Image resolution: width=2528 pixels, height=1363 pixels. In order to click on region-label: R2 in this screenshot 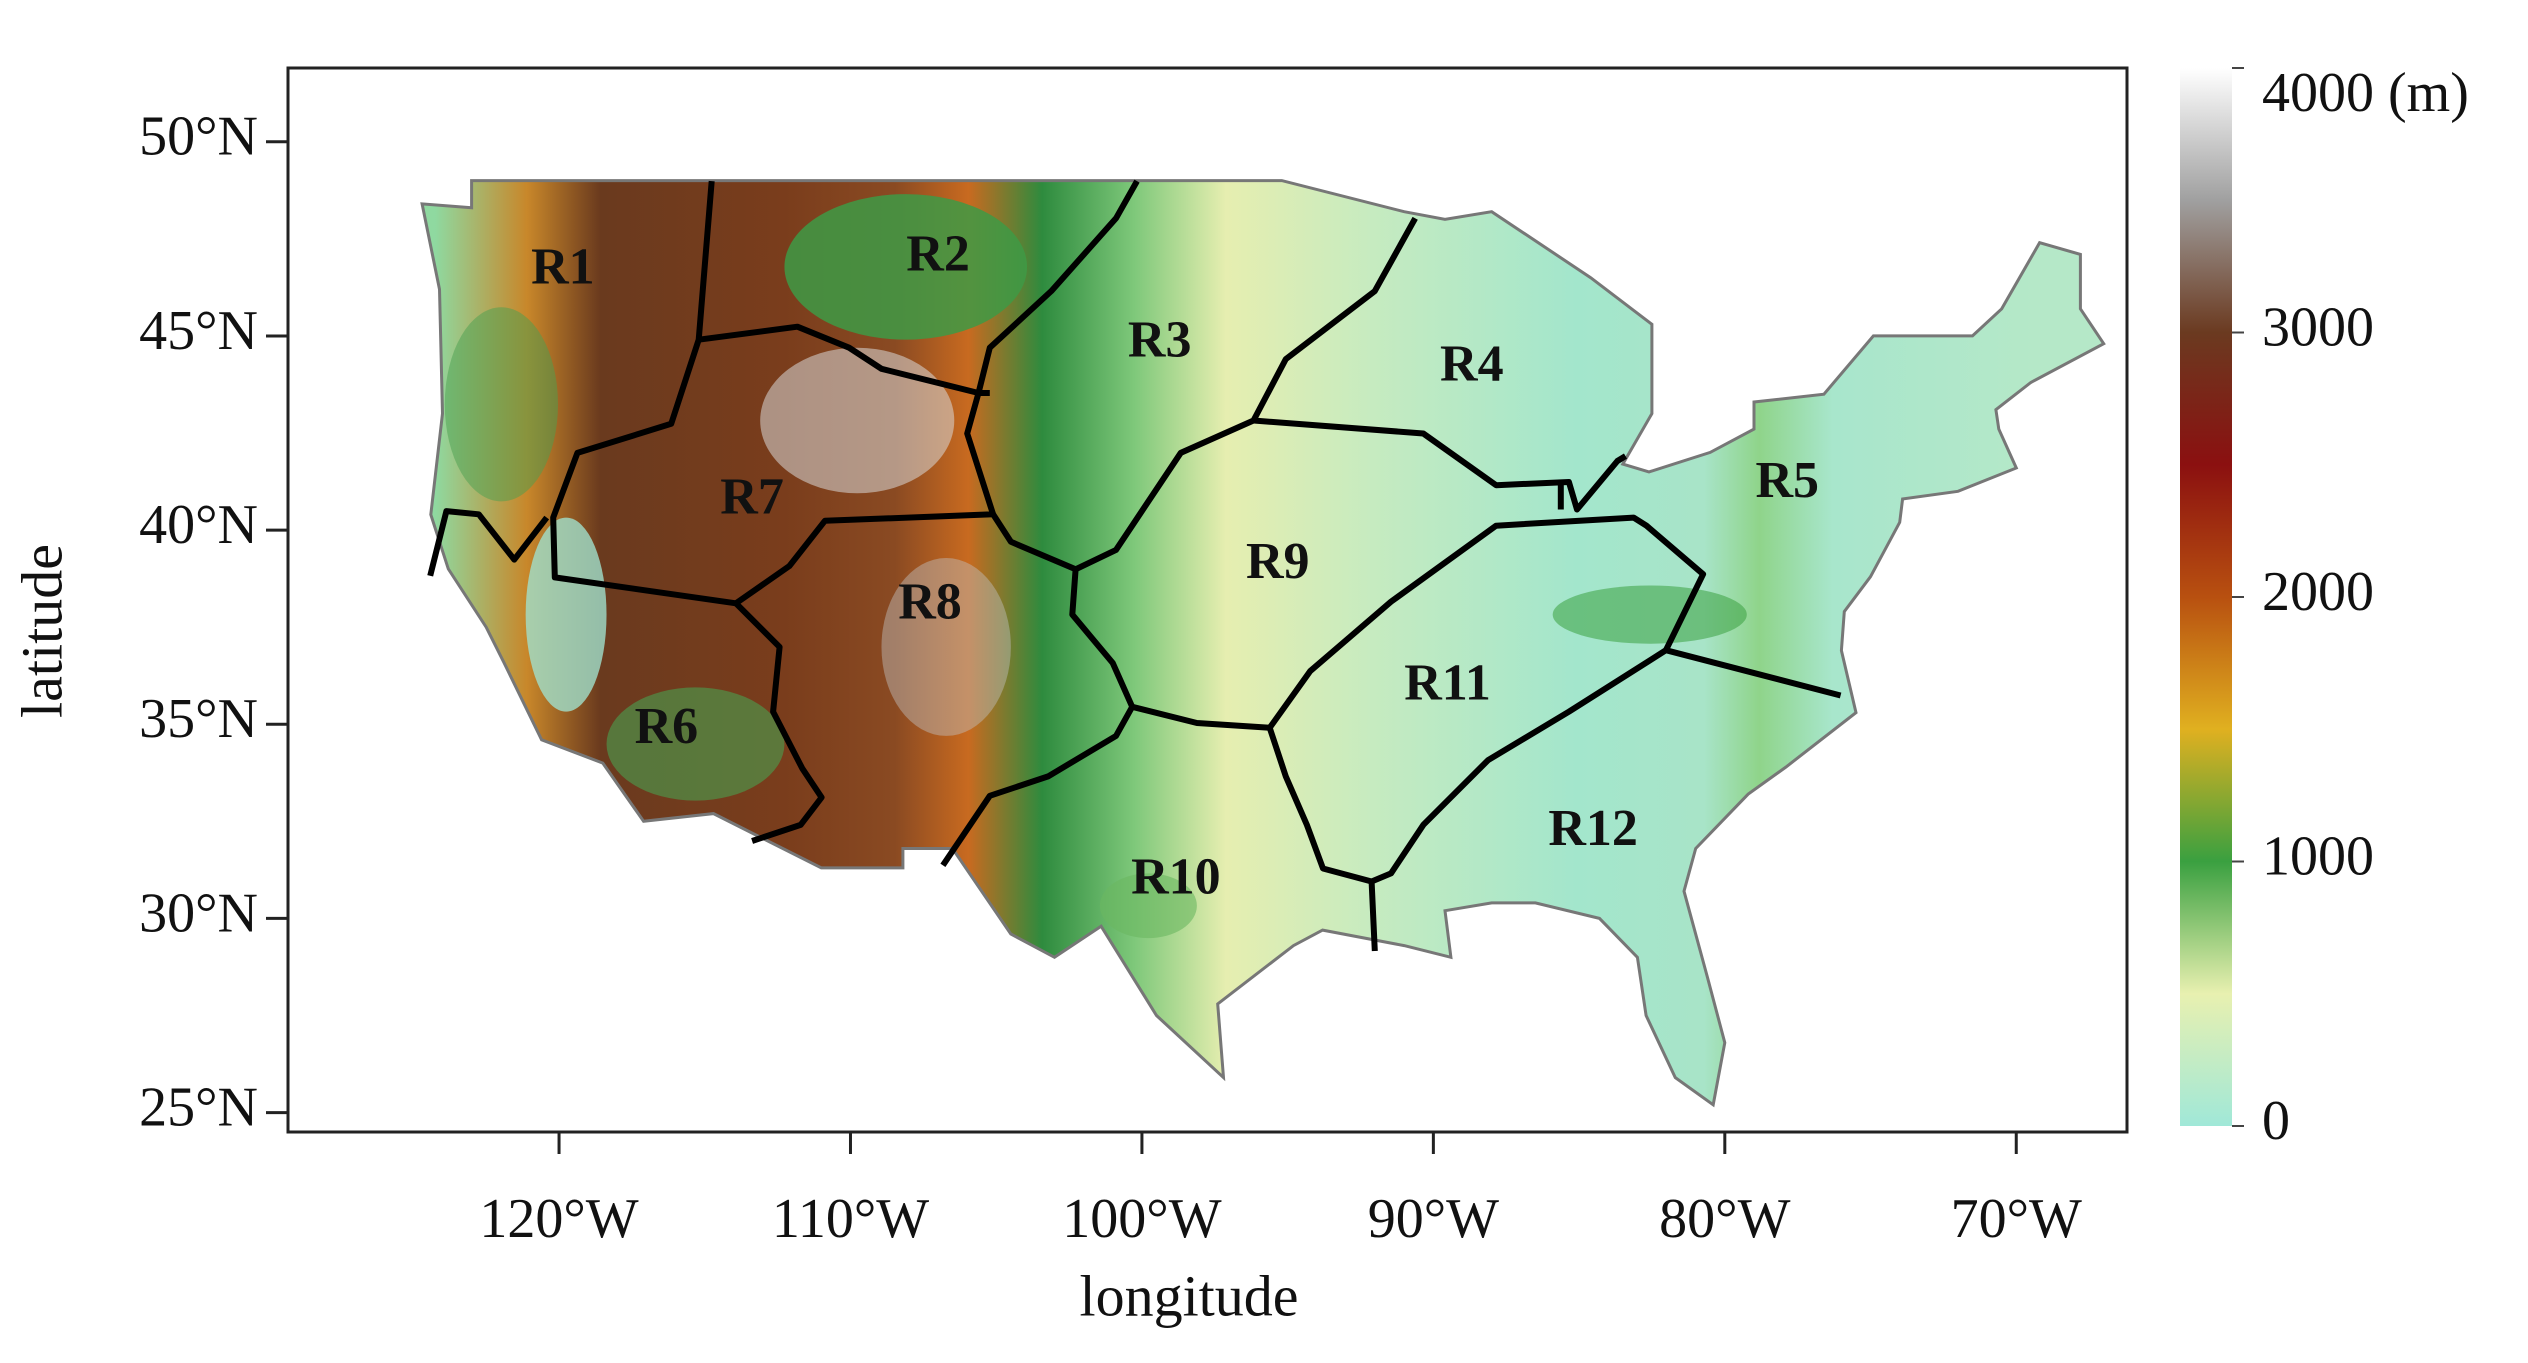, I will do `click(938, 254)`.